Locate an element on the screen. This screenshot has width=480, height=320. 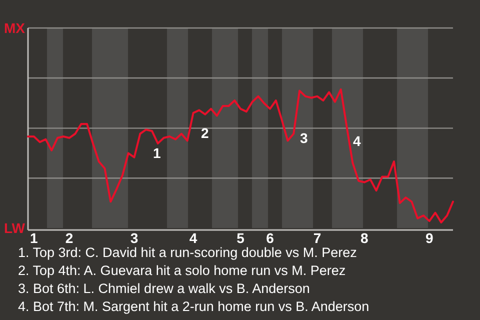
x-tick-label: 9 is located at coordinates (429, 238).